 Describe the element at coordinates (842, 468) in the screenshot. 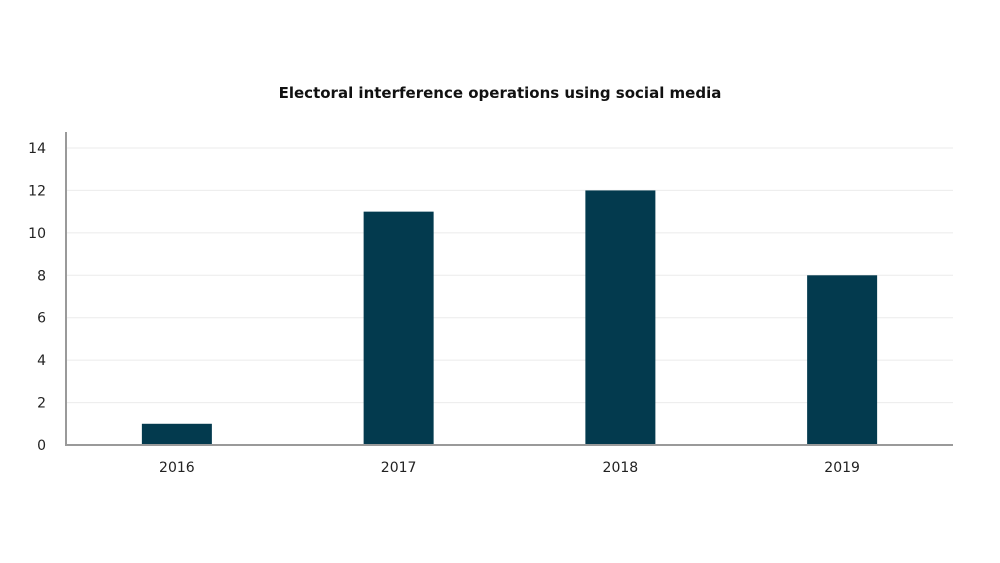

I see `x-tick-label: 2019` at that location.